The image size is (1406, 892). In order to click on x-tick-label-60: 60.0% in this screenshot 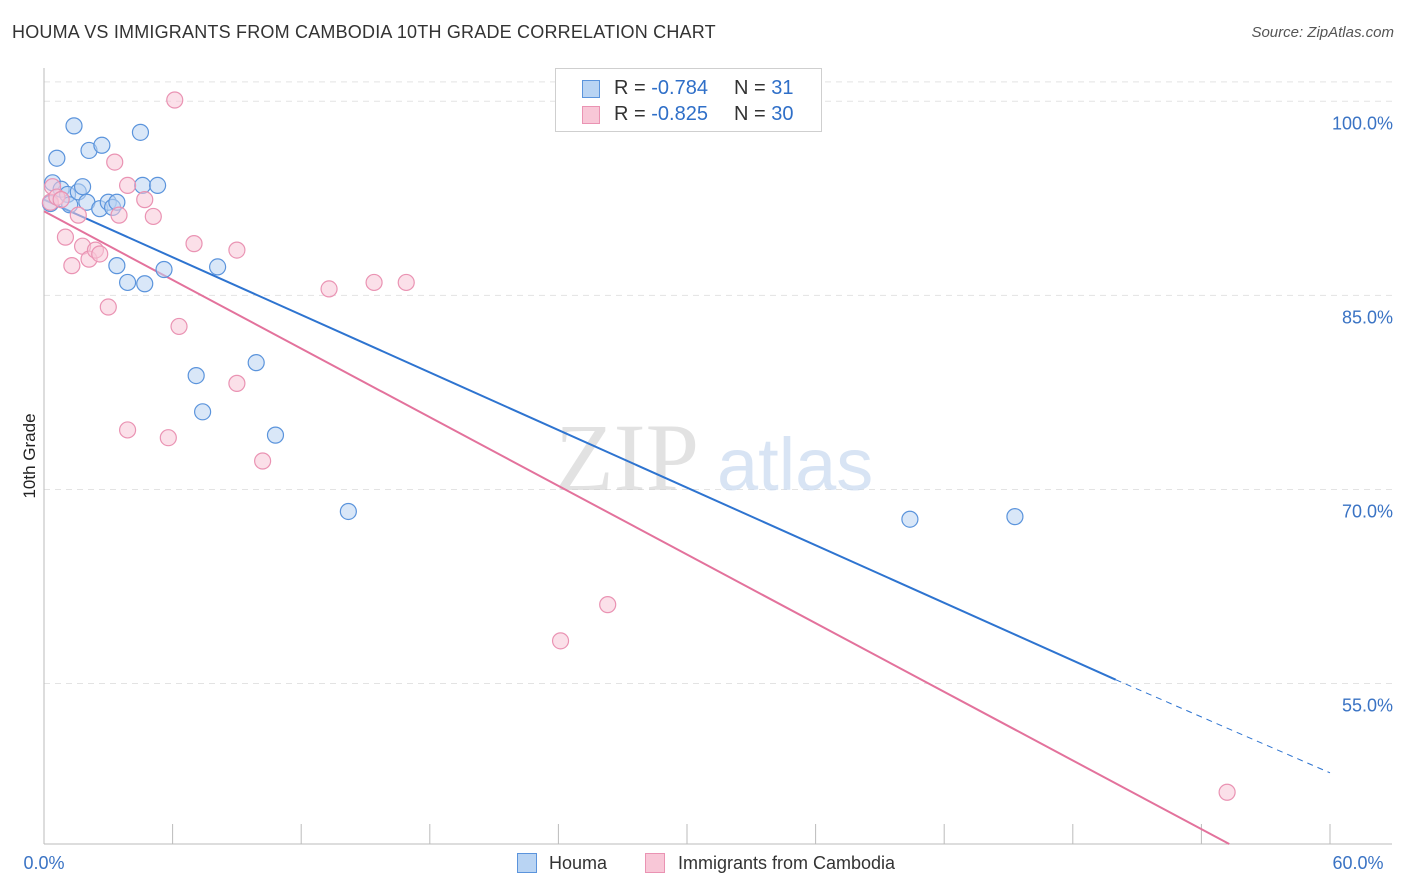, I will do `click(1357, 863)`.